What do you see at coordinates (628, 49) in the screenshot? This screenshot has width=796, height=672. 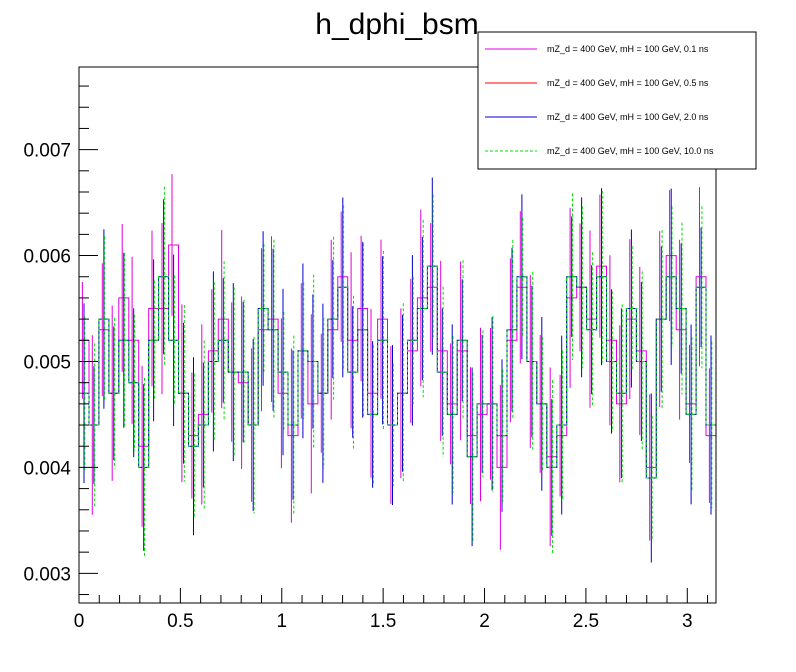 I see `legend-label: mZ_d = 400 GeV, mH = 100 GeV, 0.1 ns` at bounding box center [628, 49].